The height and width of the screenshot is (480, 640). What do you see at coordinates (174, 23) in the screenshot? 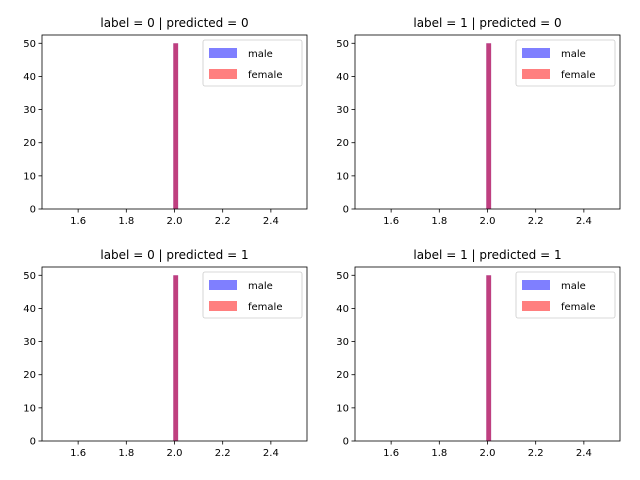
I see `subplot-title: label = 0 | predicted = 0` at bounding box center [174, 23].